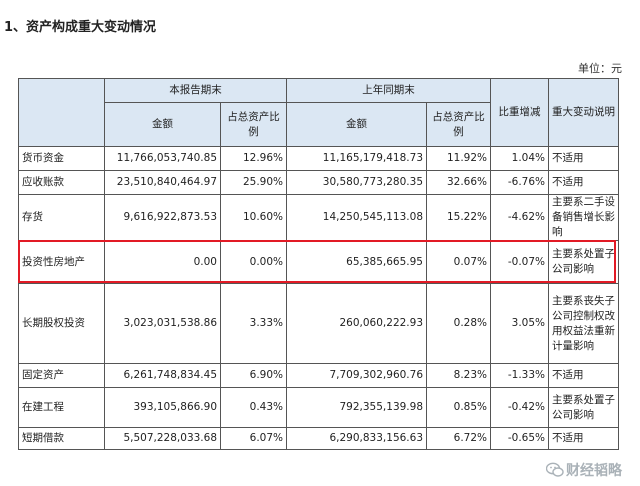 The height and width of the screenshot is (486, 640). Describe the element at coordinates (356, 262) in the screenshot. I see `row-prior-amount: 65,385,665.95` at that location.